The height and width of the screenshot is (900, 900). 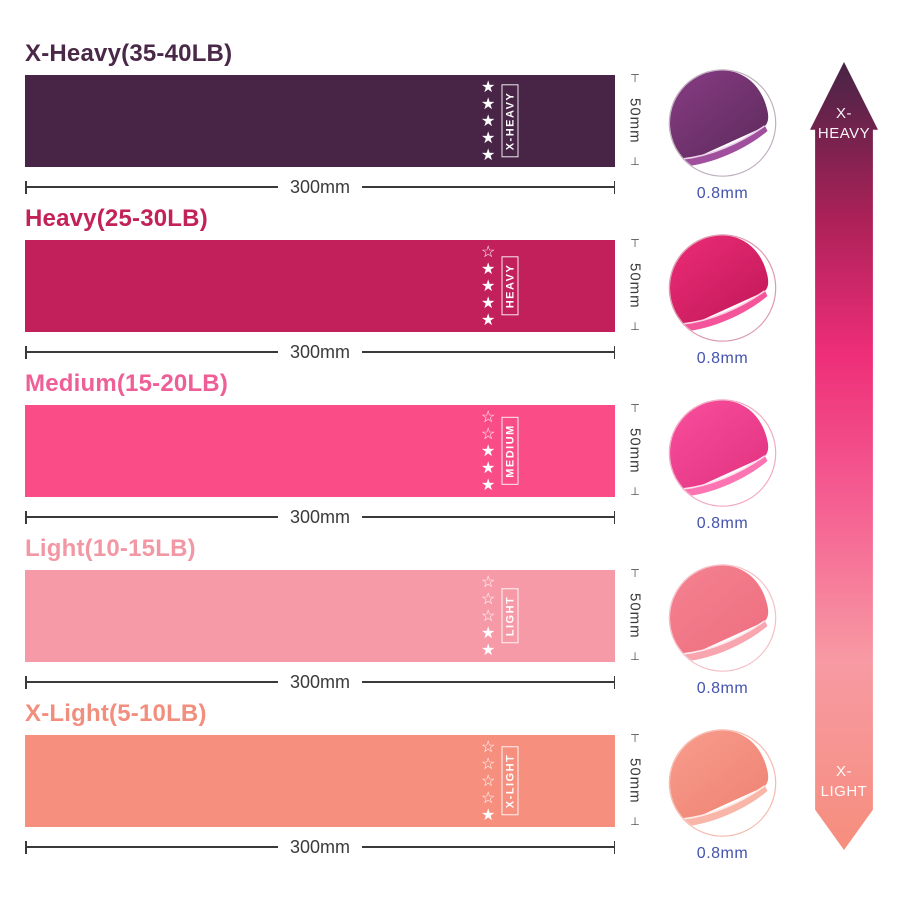 I want to click on band-marking: ☆ ☆ ☆ ☆ ★ X-LIGHT, so click(x=501, y=781).